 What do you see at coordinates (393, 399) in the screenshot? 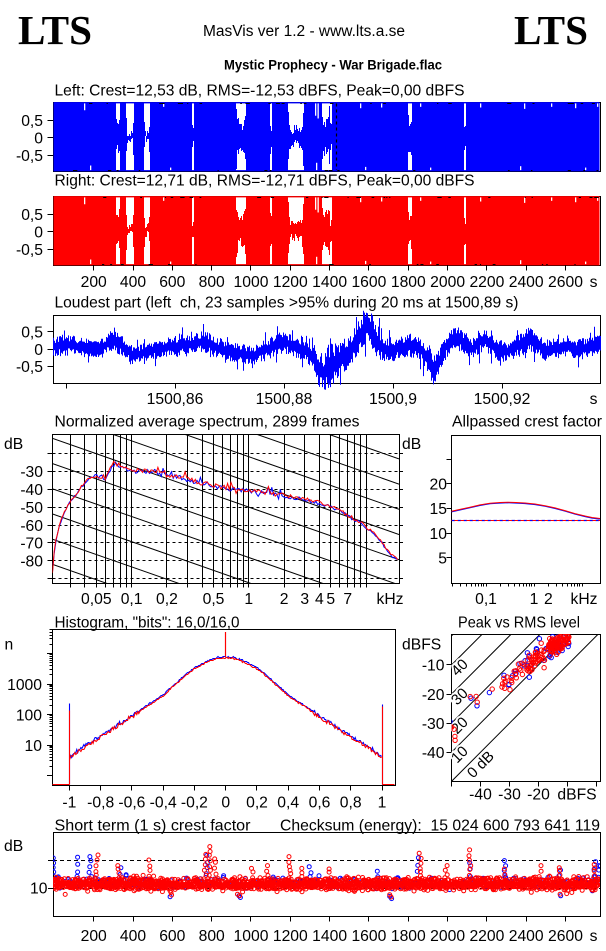
I see `svg-text: 1500,9` at bounding box center [393, 399].